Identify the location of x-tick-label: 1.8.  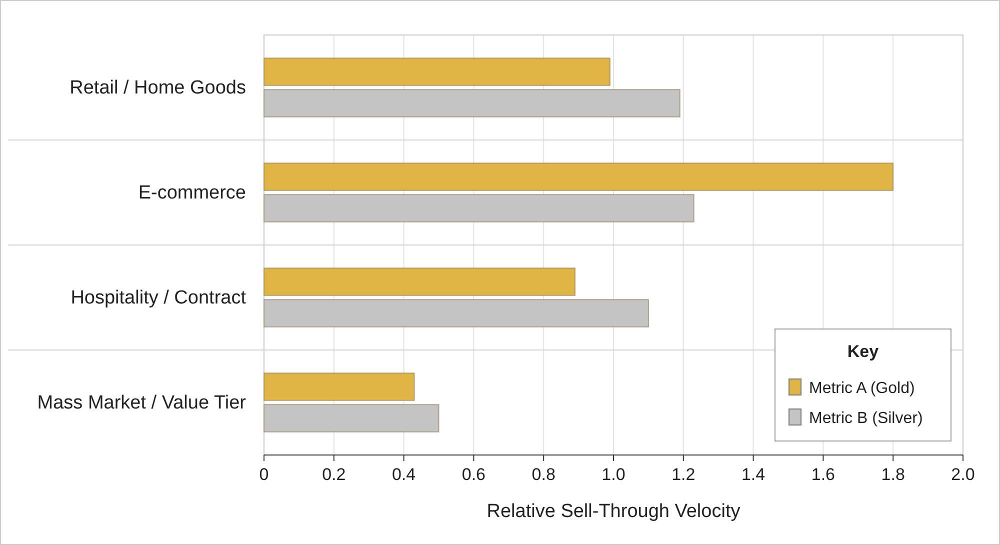
(893, 474).